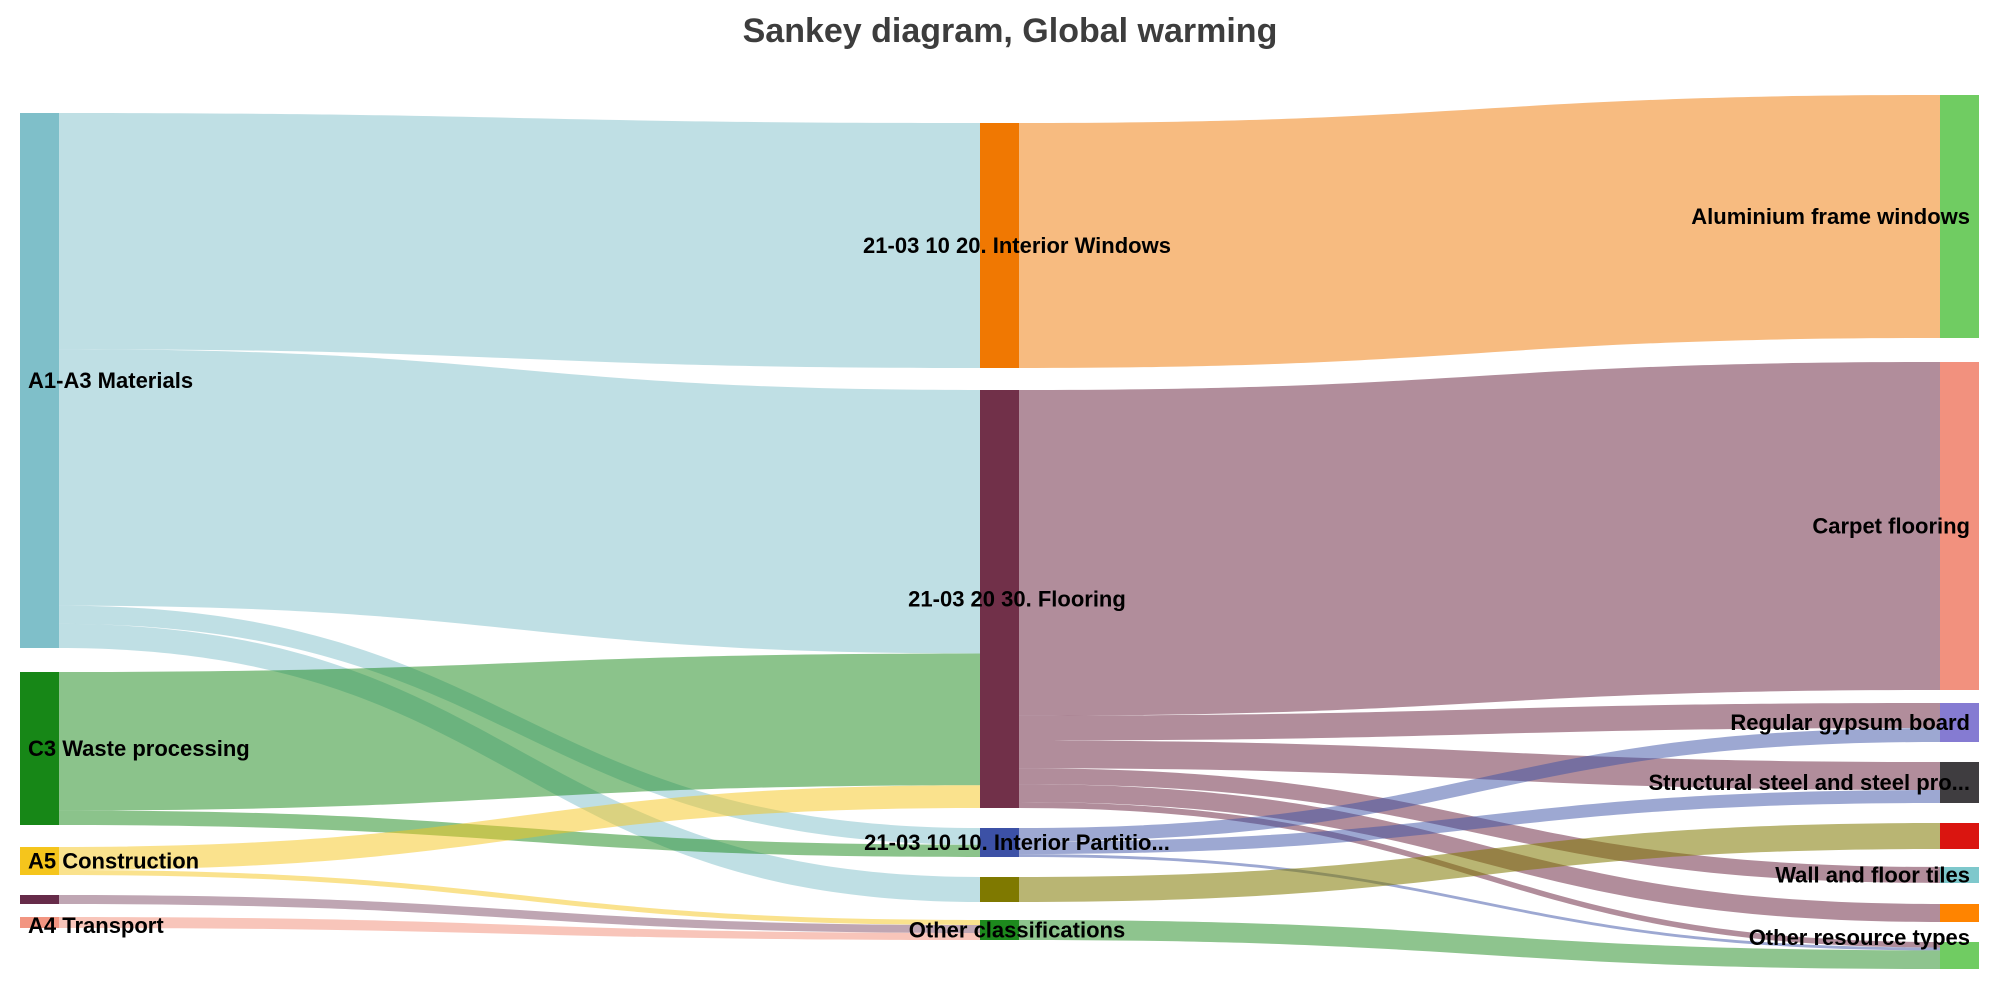 The width and height of the screenshot is (2000, 1000). What do you see at coordinates (1479, 862) in the screenshot?
I see `sankey-link-ol-rd` at bounding box center [1479, 862].